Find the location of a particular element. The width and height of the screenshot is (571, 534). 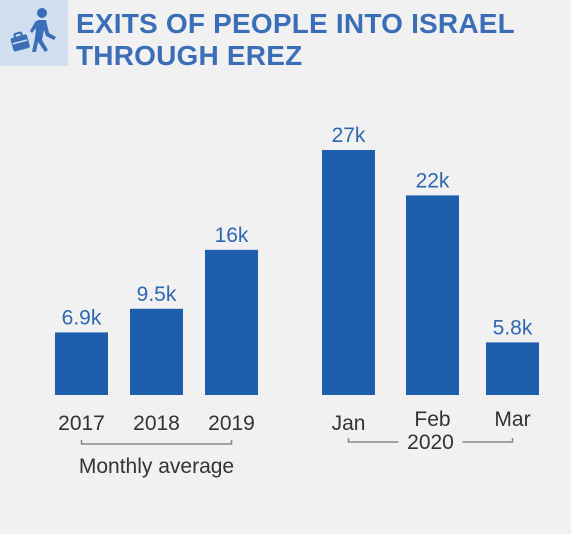

group-bracket-2020-left is located at coordinates (373, 440).